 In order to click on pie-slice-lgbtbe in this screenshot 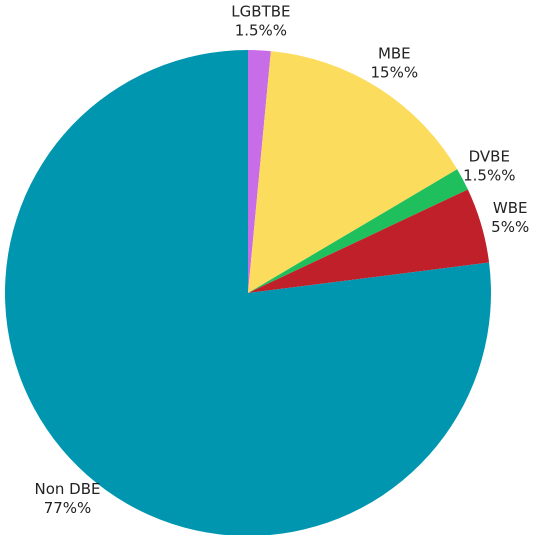, I will do `click(259, 171)`.